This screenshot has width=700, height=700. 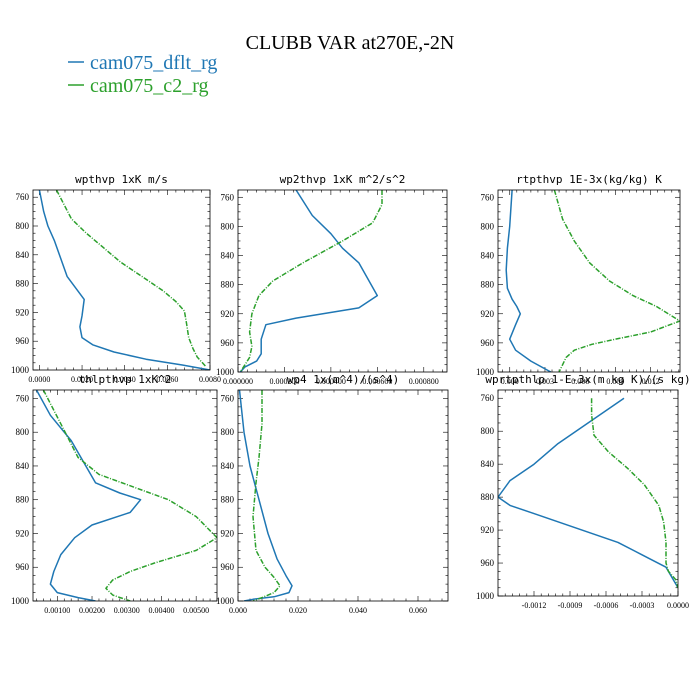 I want to click on panel-title: wpthvp 1xK m/s, so click(x=121, y=179).